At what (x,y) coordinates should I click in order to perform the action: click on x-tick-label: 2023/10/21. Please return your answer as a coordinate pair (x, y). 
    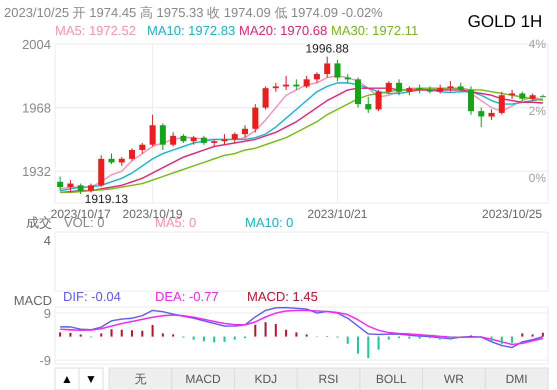
    Looking at the image, I should click on (337, 214).